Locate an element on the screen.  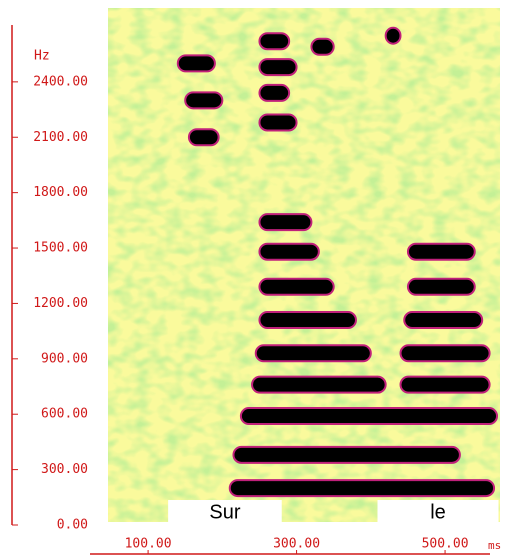
y-tick-label: 1500.00 is located at coordinates (60, 248).